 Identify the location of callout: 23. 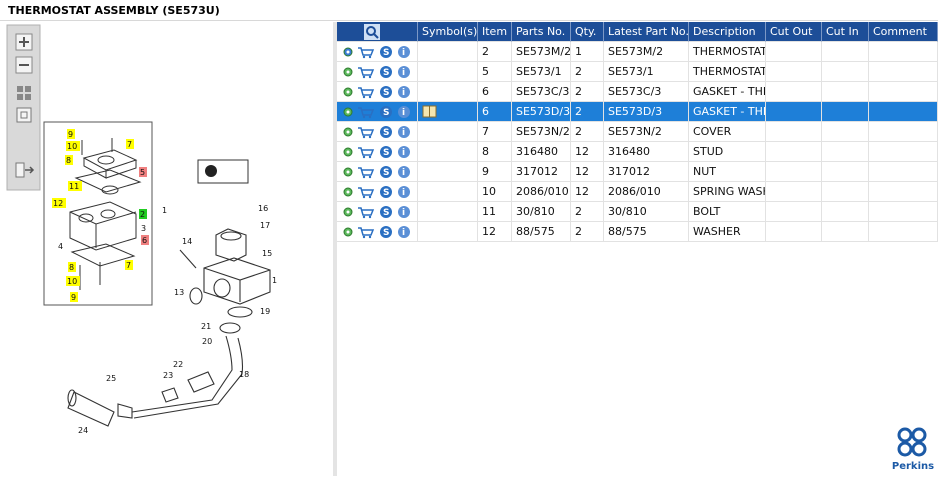
(168, 375).